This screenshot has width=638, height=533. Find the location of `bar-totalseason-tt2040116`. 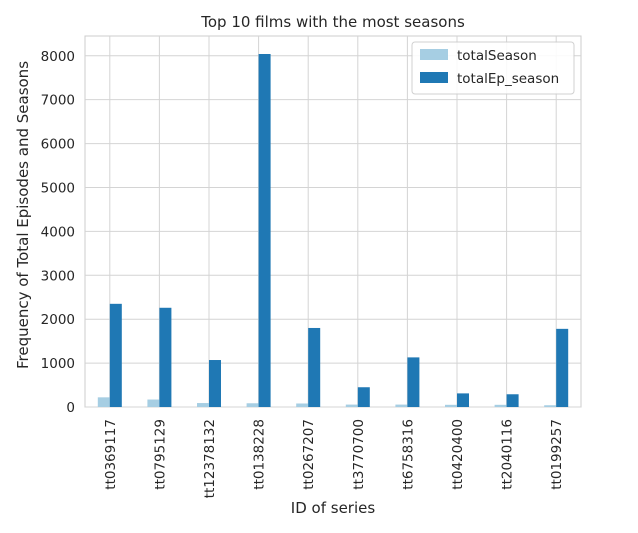

bar-totalseason-tt2040116 is located at coordinates (500, 405).